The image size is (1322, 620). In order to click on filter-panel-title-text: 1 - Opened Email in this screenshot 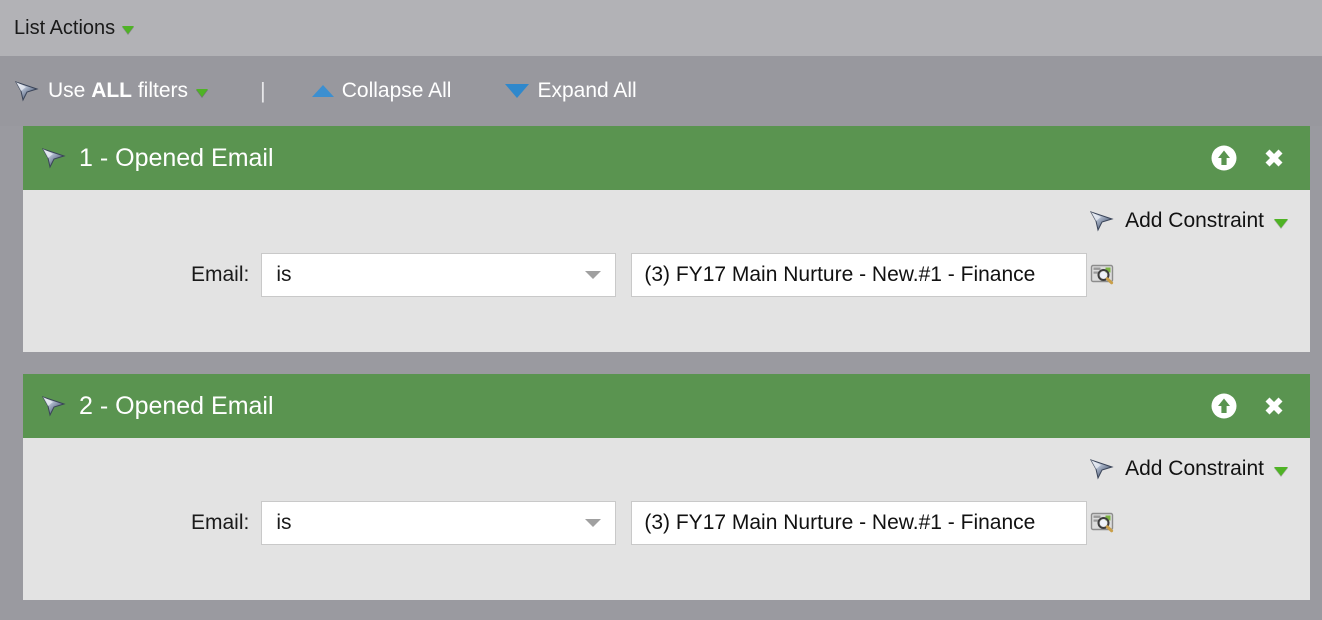, I will do `click(176, 157)`.